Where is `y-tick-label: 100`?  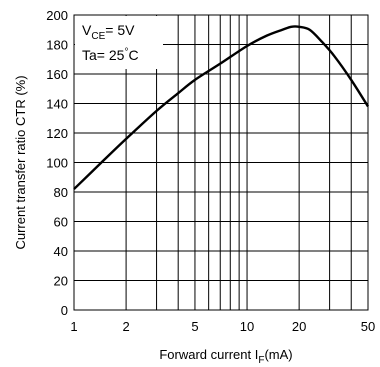
y-tick-label: 100 is located at coordinates (57, 163).